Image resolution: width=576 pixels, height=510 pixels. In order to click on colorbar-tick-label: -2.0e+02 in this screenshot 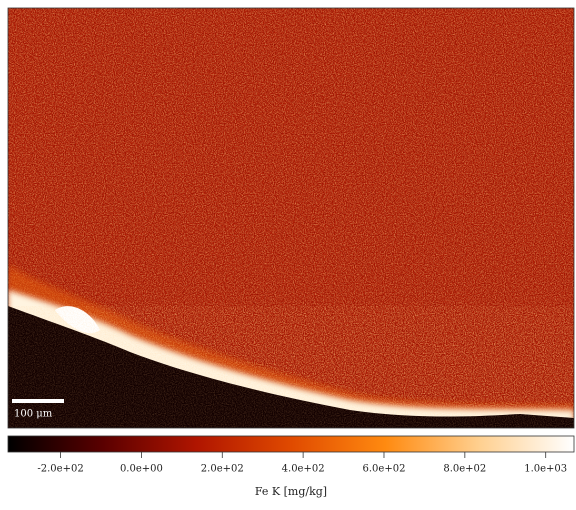, I will do `click(60, 469)`.